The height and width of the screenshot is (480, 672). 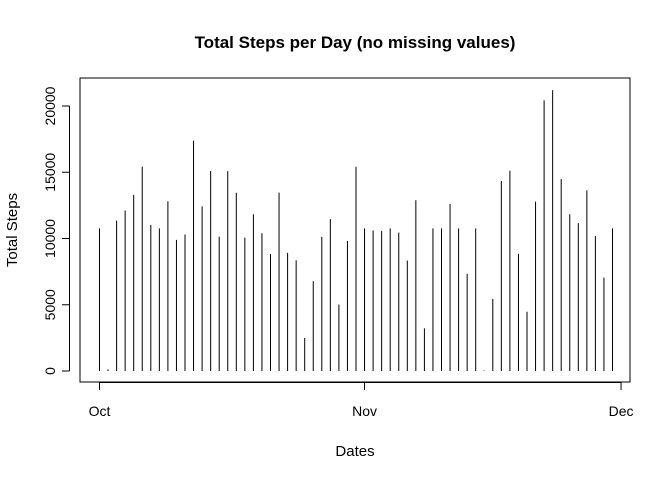 What do you see at coordinates (354, 451) in the screenshot?
I see `x-axis-label: Dates` at bounding box center [354, 451].